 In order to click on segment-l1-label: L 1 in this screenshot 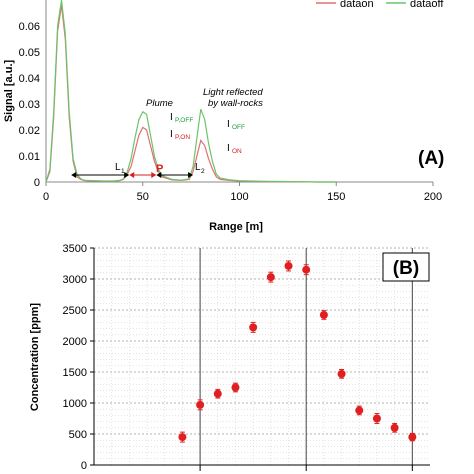, I will do `click(120, 168)`.